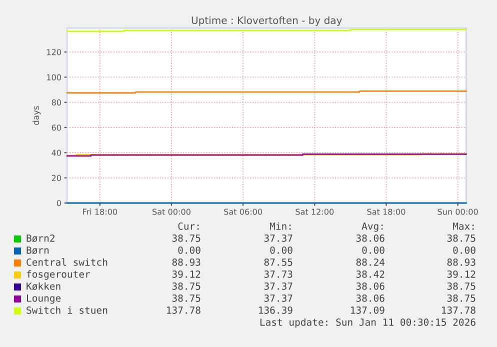 Image resolution: width=497 pixels, height=347 pixels. What do you see at coordinates (40, 238) in the screenshot?
I see `legend-label: Børn2` at bounding box center [40, 238].